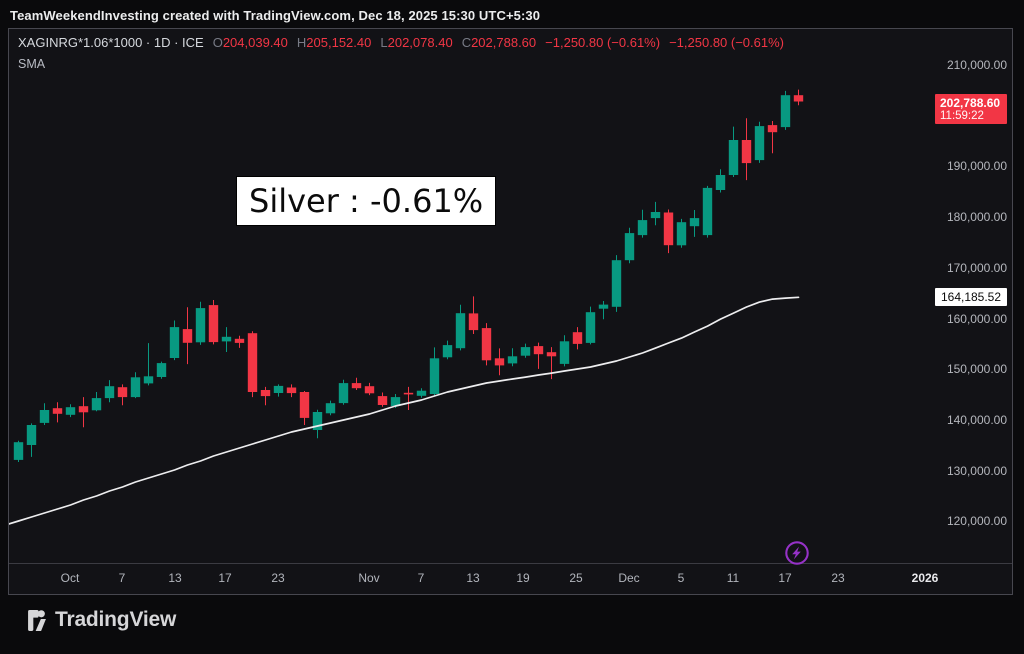 Image resolution: width=1024 pixels, height=654 pixels. I want to click on indicator-label: SMA, so click(32, 64).